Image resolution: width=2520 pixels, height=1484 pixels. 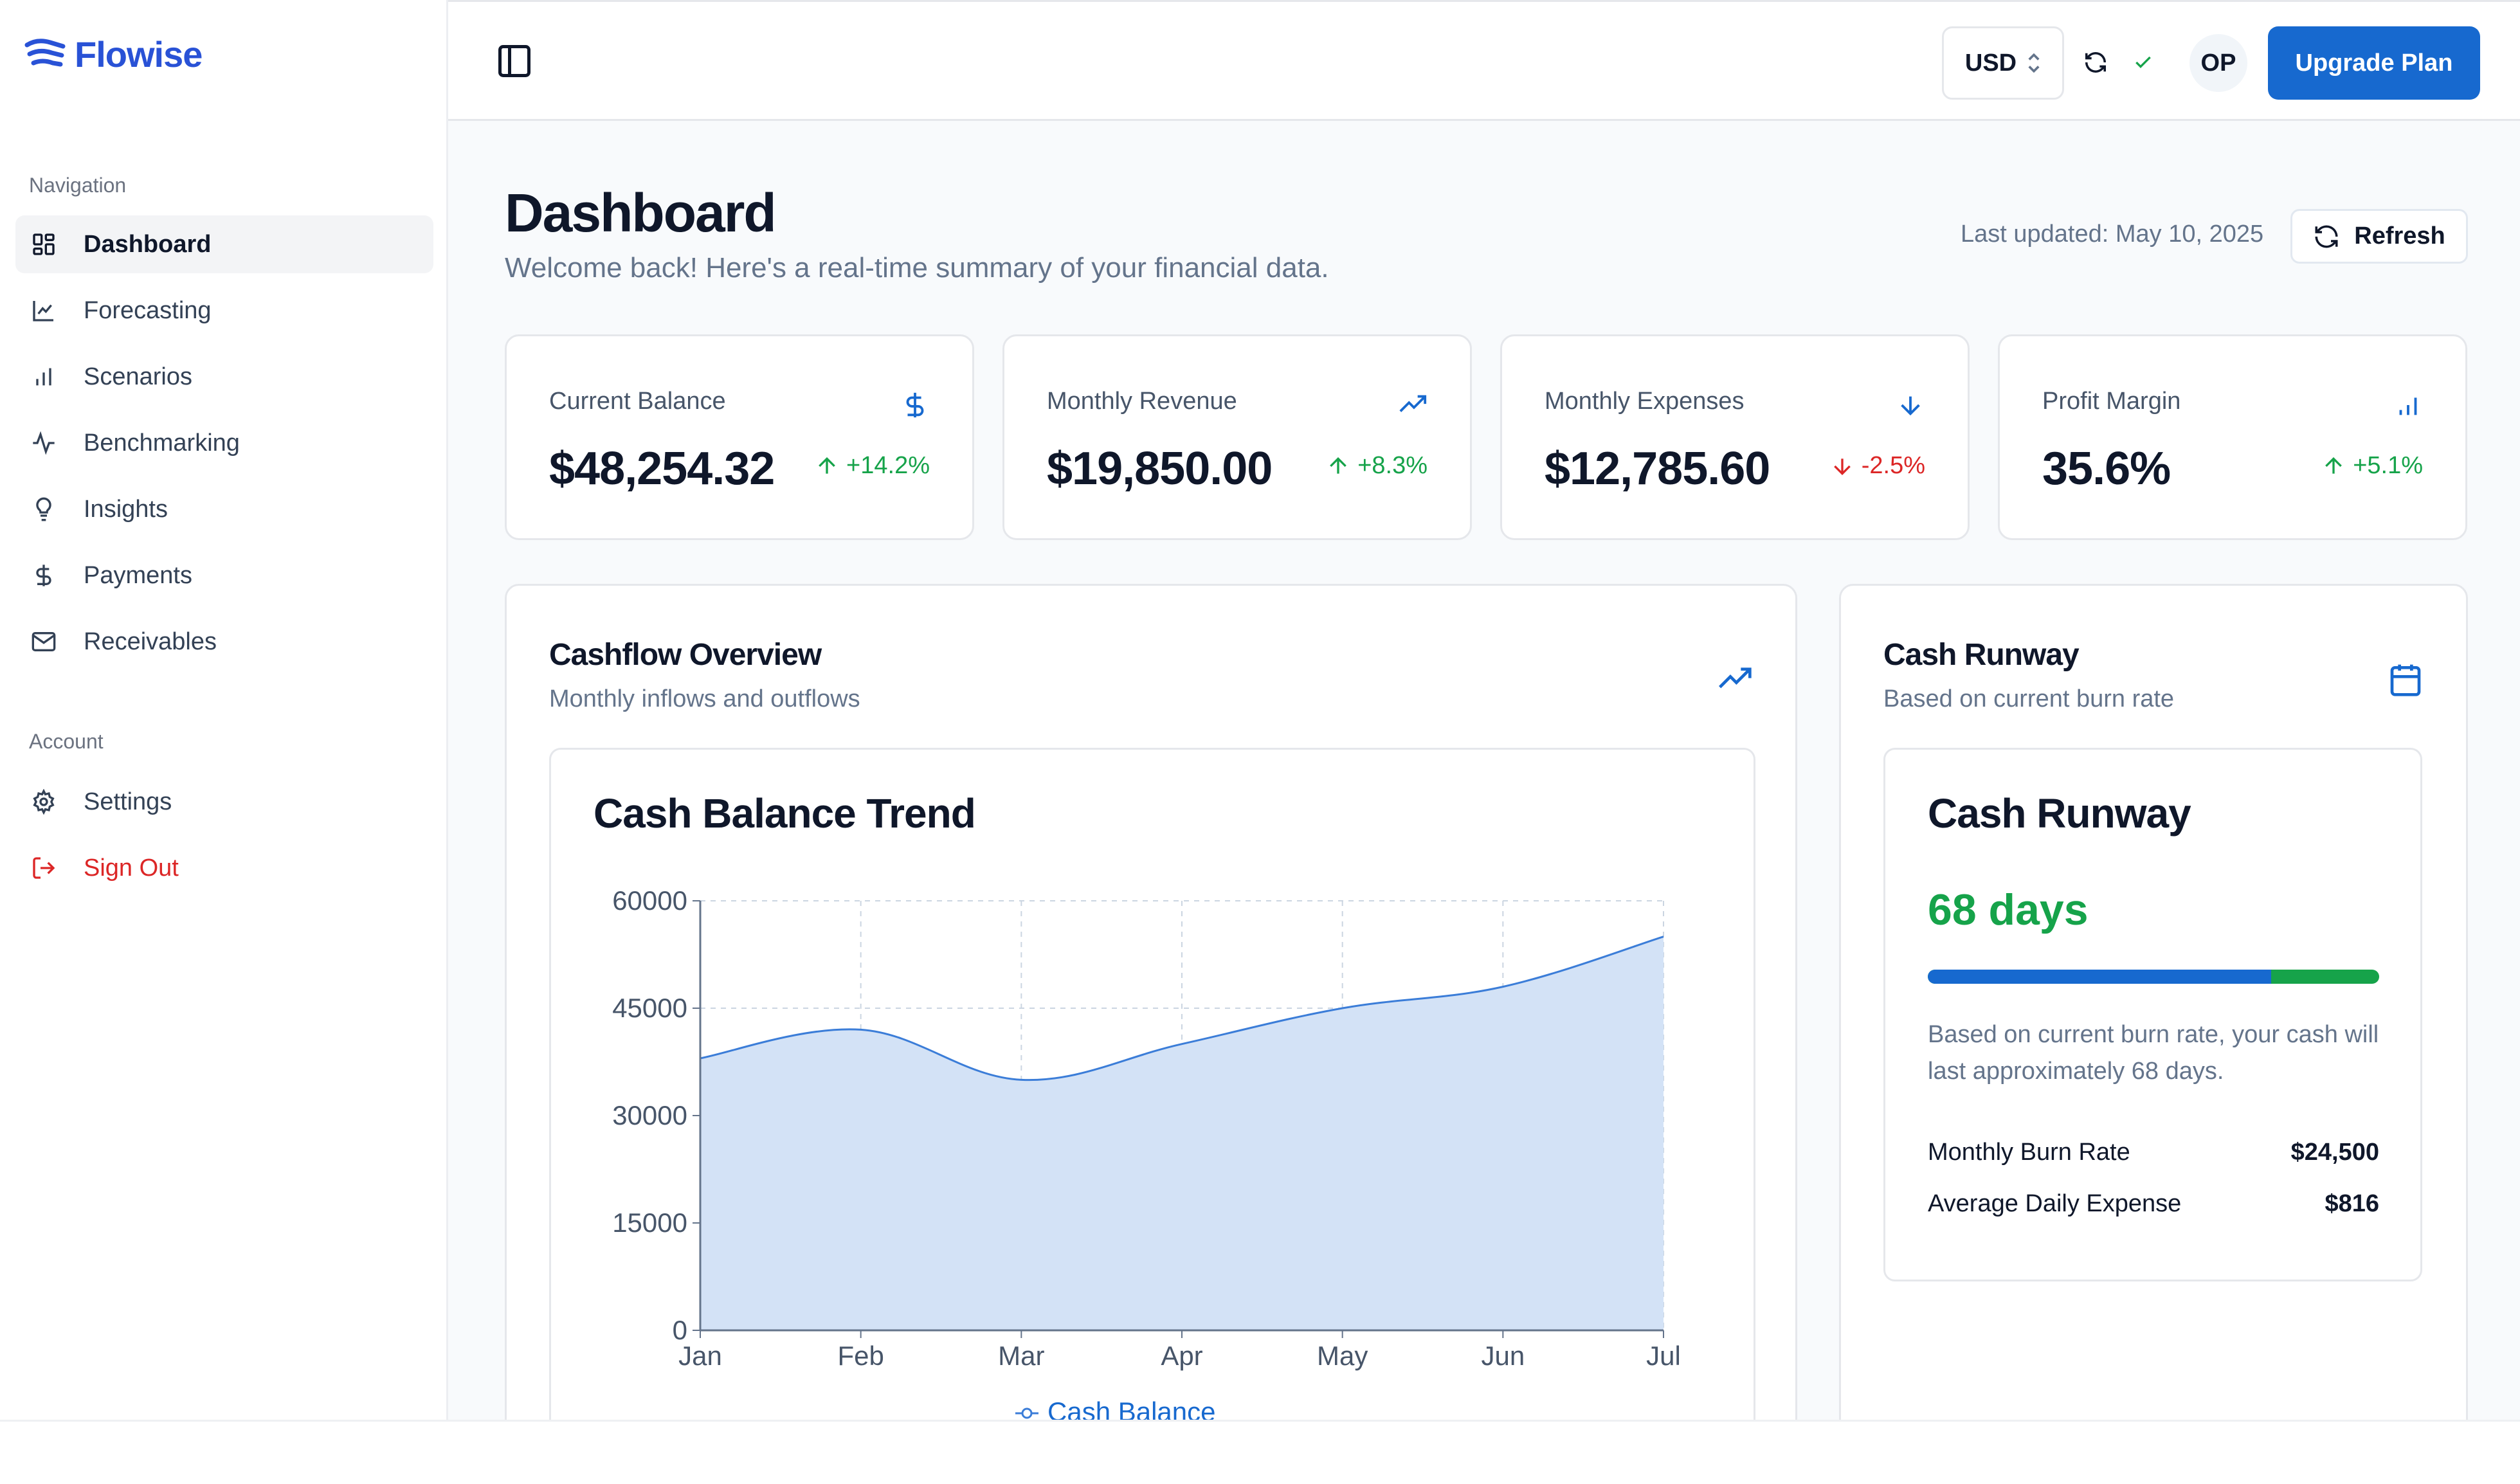 What do you see at coordinates (2232, 437) in the screenshot?
I see `stat-card-profit-margin: Profit Margin 35.6% +5.1%` at bounding box center [2232, 437].